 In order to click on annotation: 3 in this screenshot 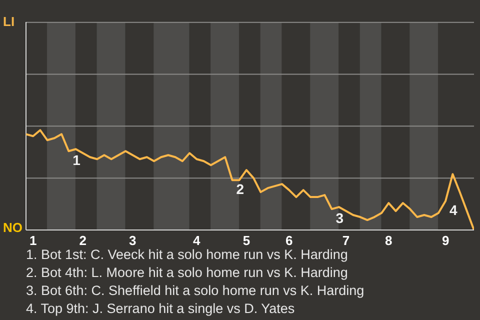, I will do `click(340, 218)`.